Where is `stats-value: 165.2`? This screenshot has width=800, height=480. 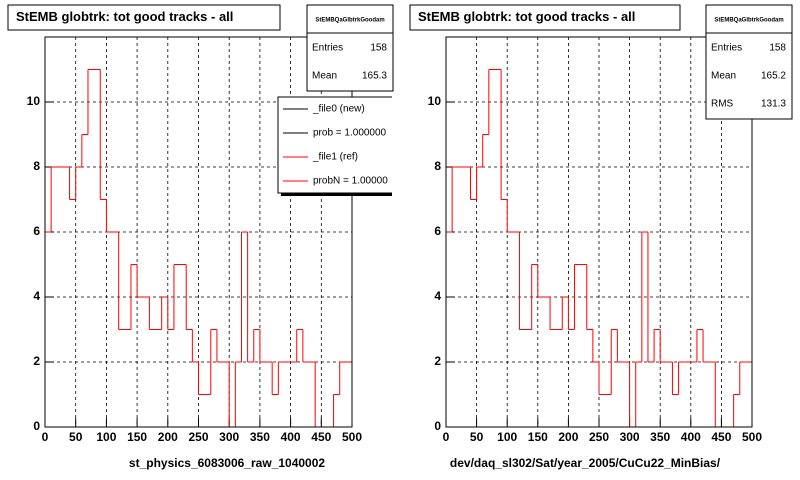 stats-value: 165.2 is located at coordinates (773, 76).